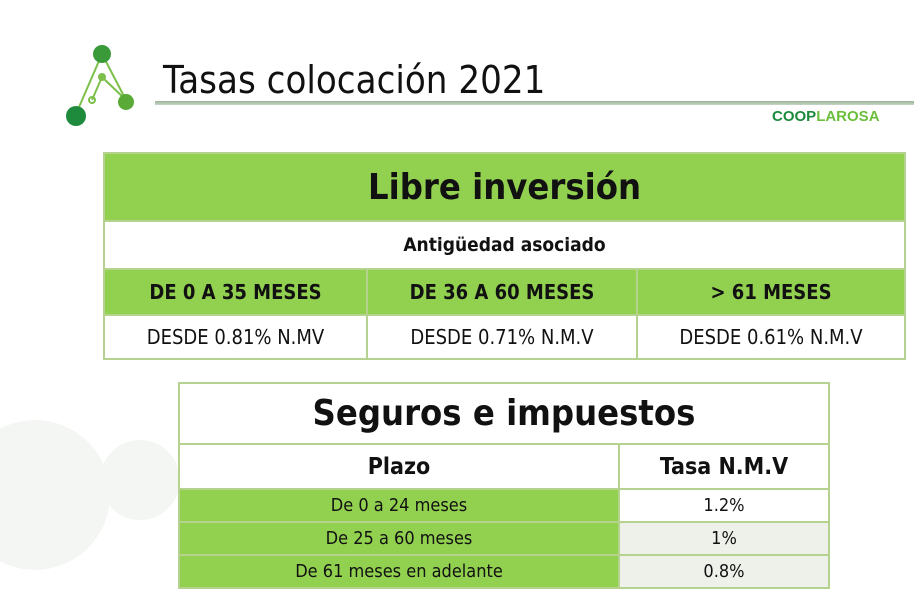  What do you see at coordinates (502, 337) in the screenshot?
I see `rate-cell: DESDE 0.71% N.M.V` at bounding box center [502, 337].